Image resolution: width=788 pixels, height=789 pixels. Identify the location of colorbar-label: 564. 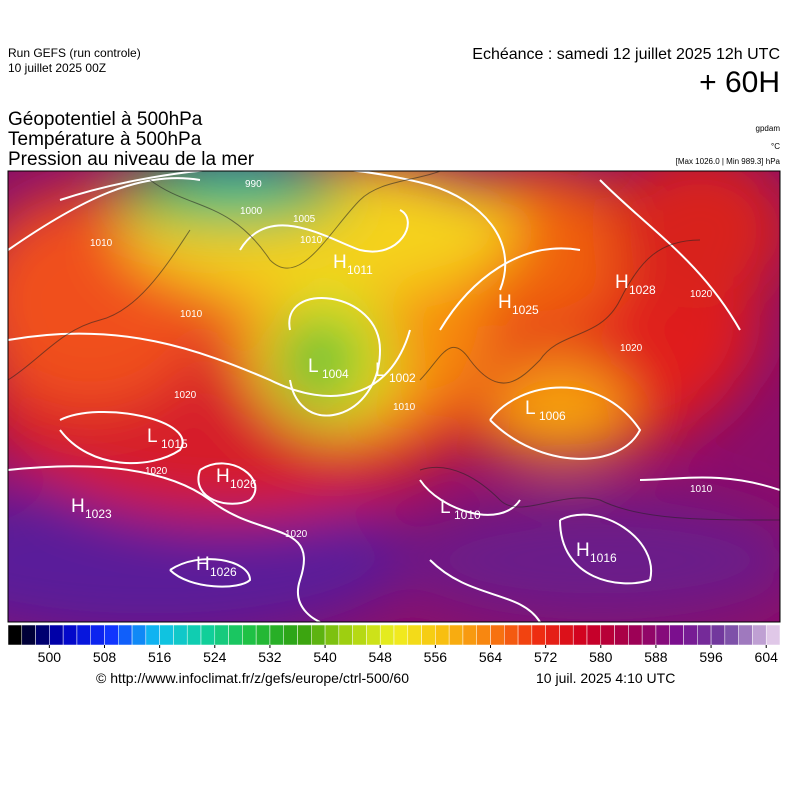
(491, 657).